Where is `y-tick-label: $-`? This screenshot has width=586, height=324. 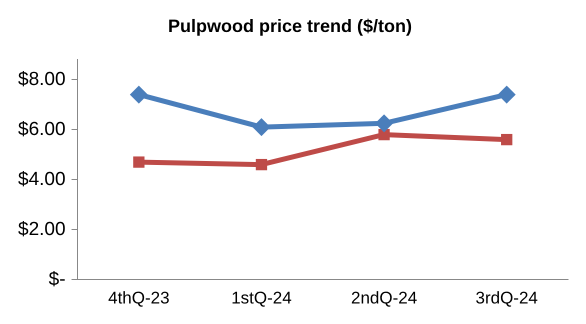 y-tick-label: $- is located at coordinates (57, 279).